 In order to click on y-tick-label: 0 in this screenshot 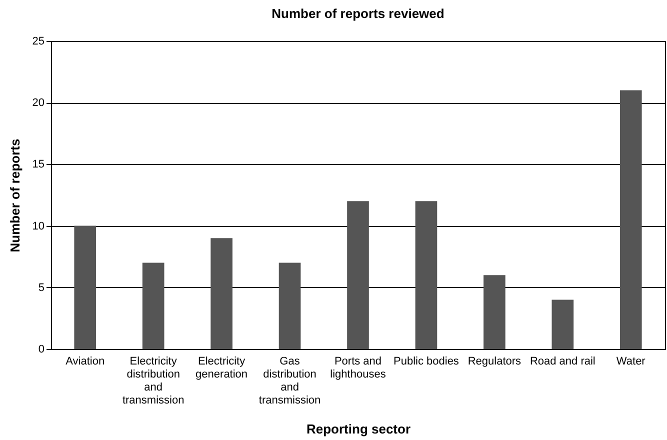, I will do `click(41, 350)`.